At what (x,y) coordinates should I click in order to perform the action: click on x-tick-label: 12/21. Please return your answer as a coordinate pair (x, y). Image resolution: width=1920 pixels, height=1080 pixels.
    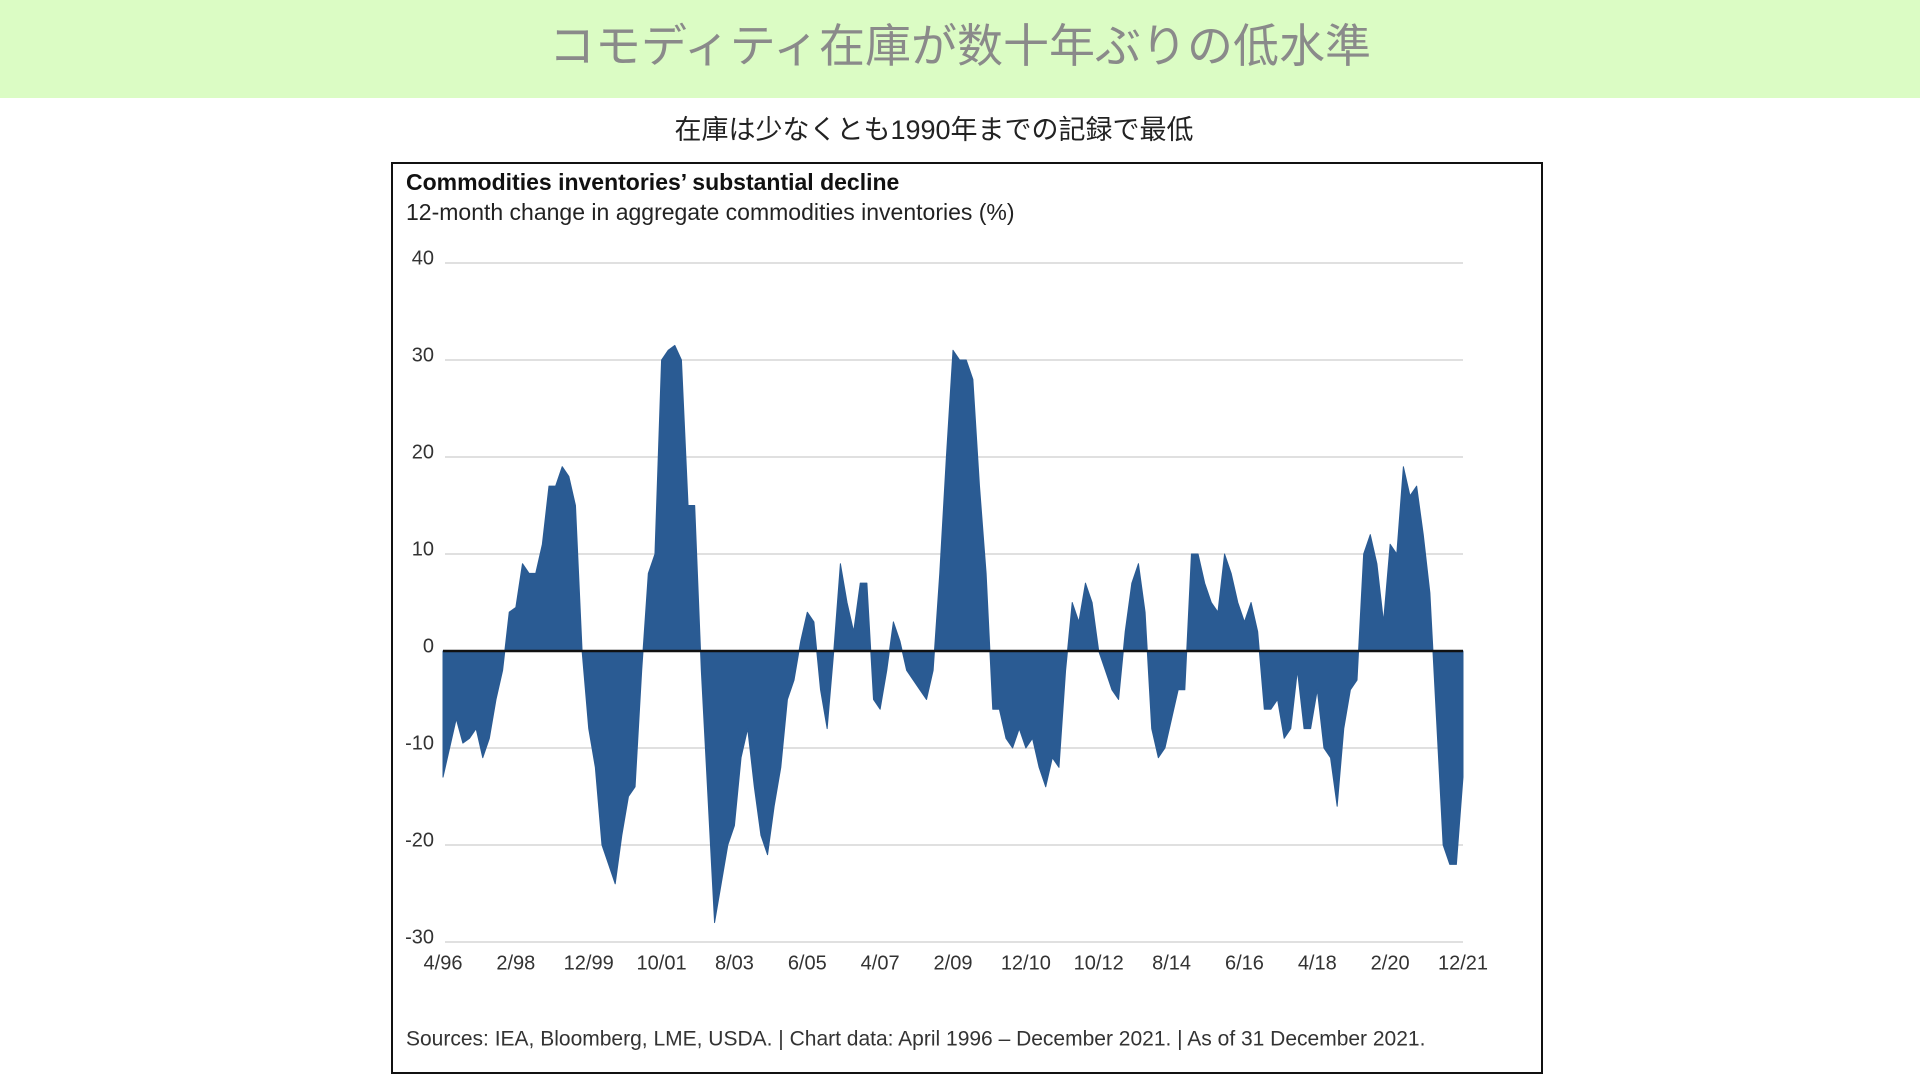
    Looking at the image, I should click on (1463, 963).